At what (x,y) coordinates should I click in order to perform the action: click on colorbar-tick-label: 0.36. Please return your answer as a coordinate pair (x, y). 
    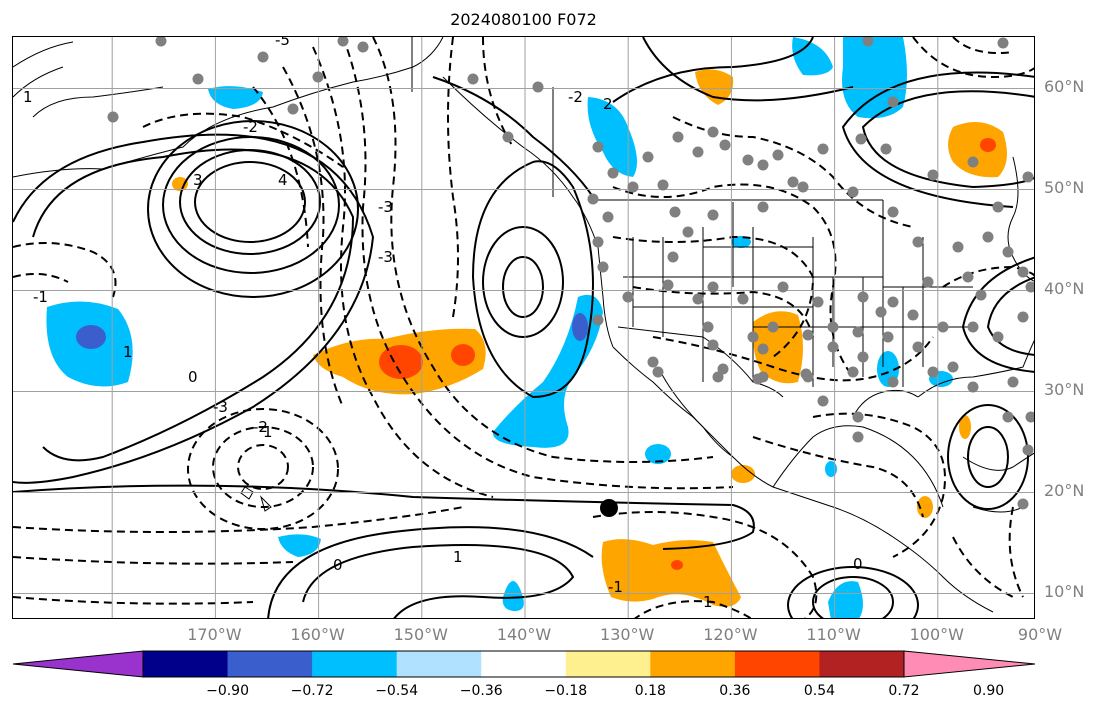
    Looking at the image, I should click on (735, 691).